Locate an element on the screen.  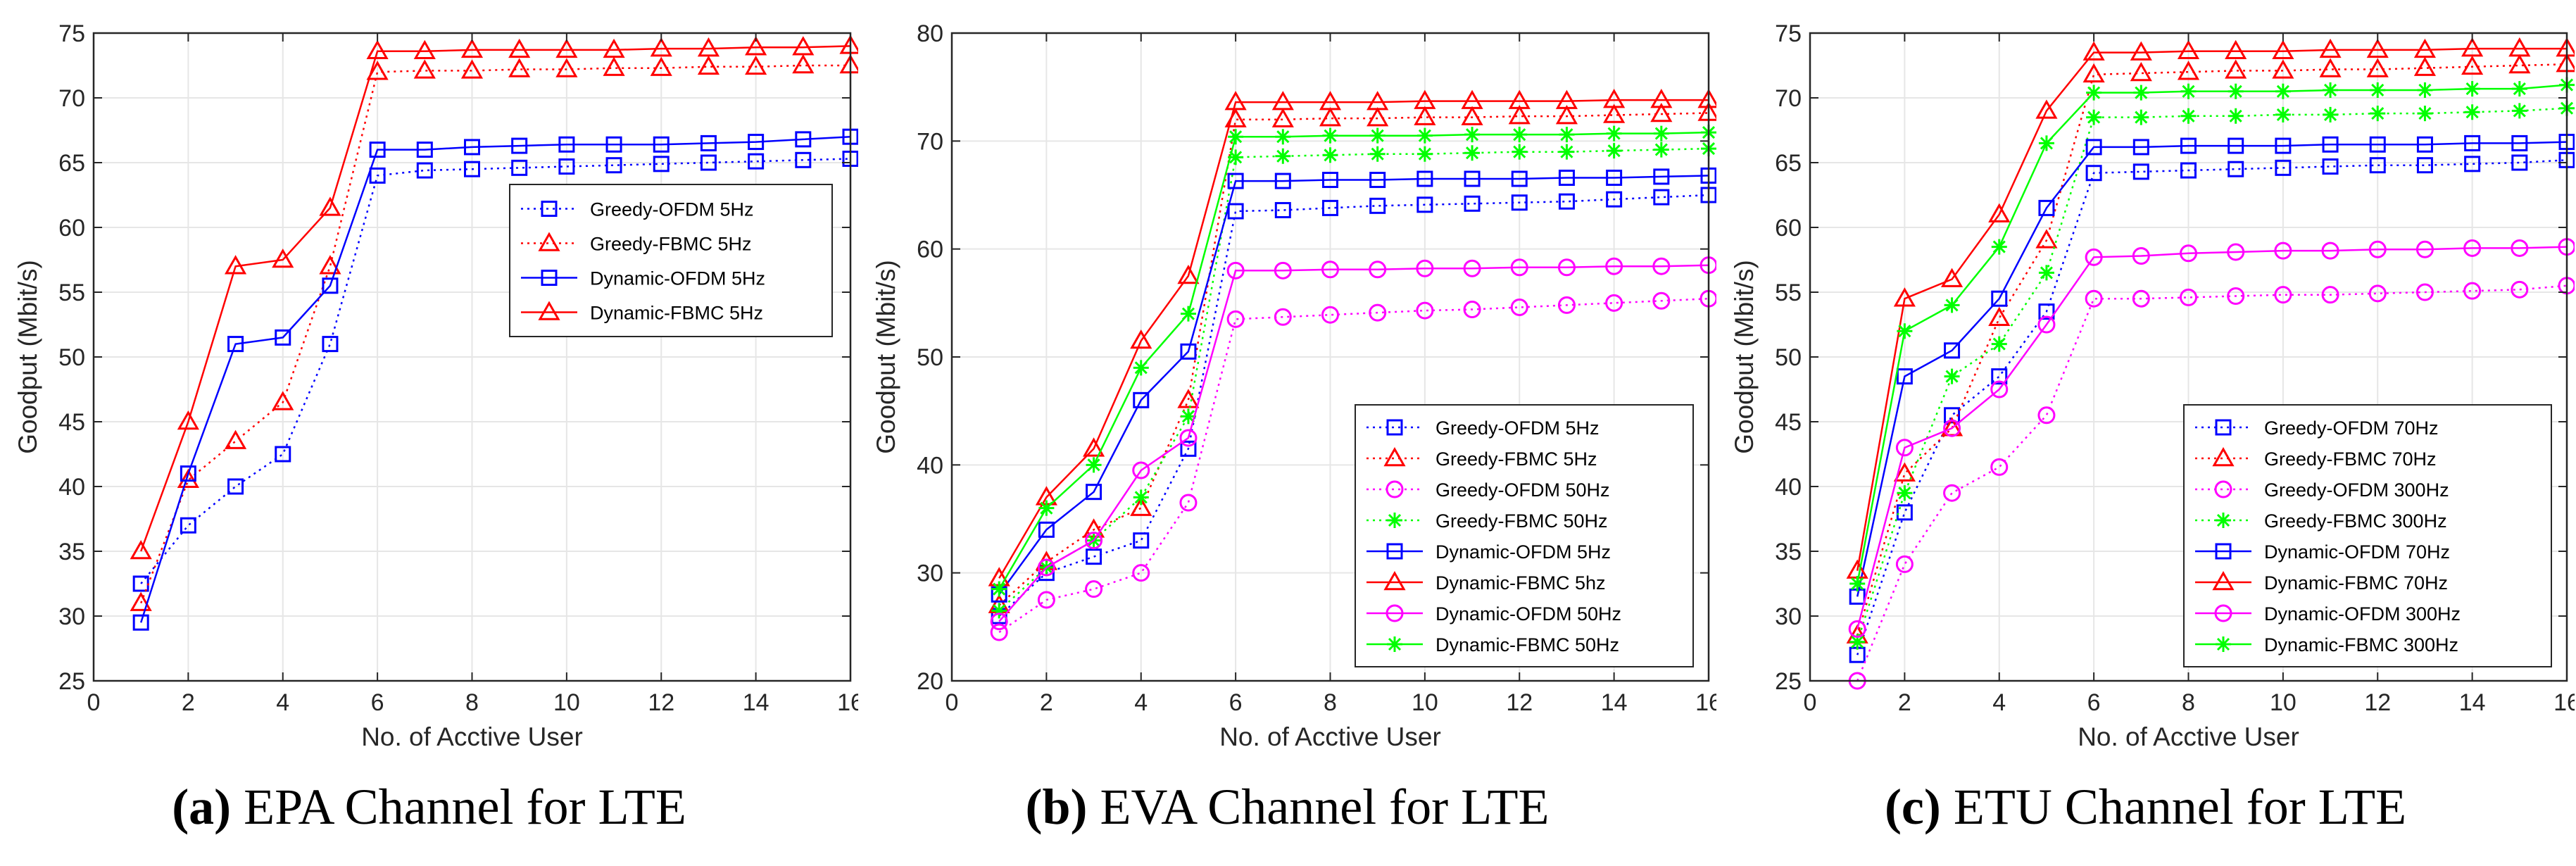
series-dynamic-ofdm-5hz is located at coordinates (1353, 385).